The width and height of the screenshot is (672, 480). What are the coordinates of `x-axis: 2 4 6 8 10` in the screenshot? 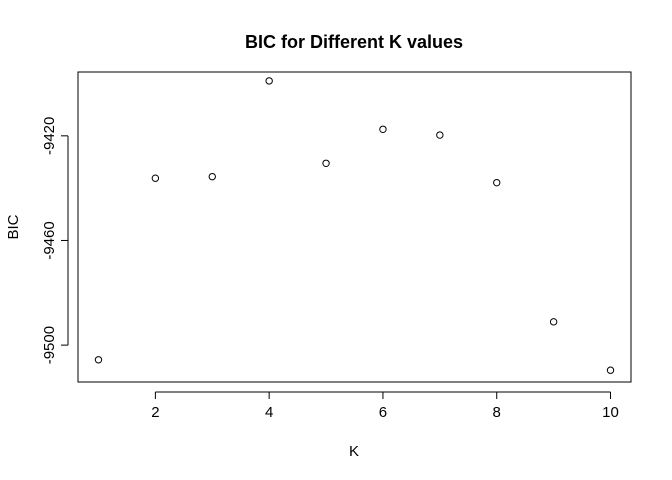 It's located at (385, 406).